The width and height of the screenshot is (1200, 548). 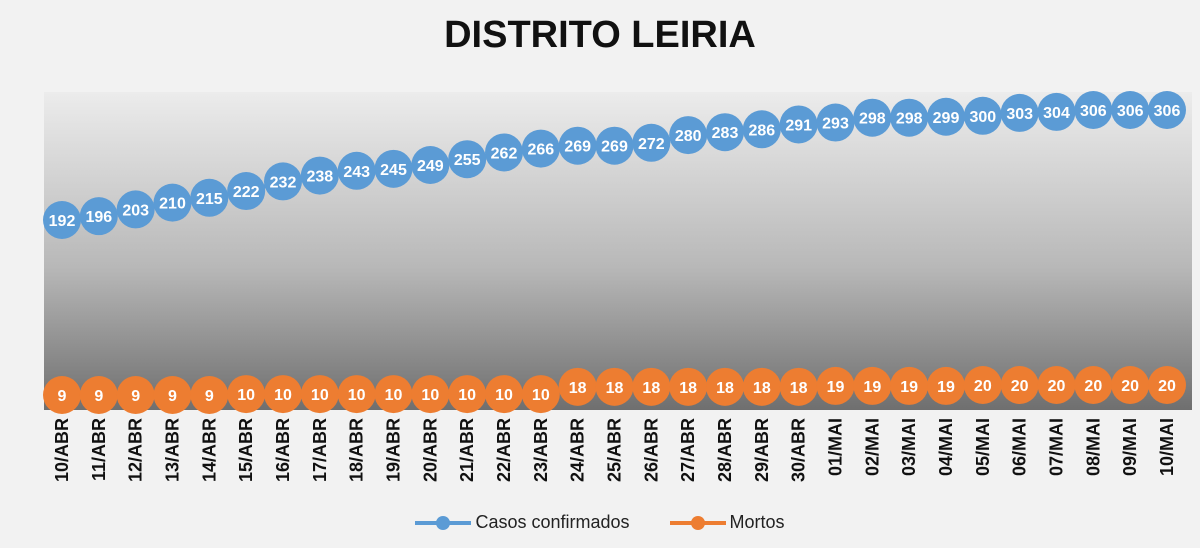 I want to click on legend-label-mortos: Mortos, so click(x=757, y=522).